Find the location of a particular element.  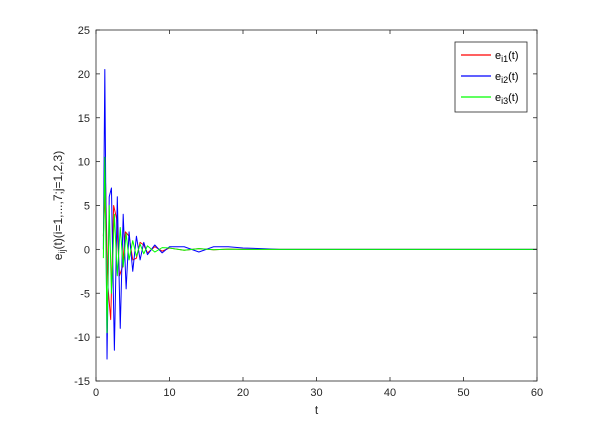

x-tick-label: 10 is located at coordinates (169, 393).